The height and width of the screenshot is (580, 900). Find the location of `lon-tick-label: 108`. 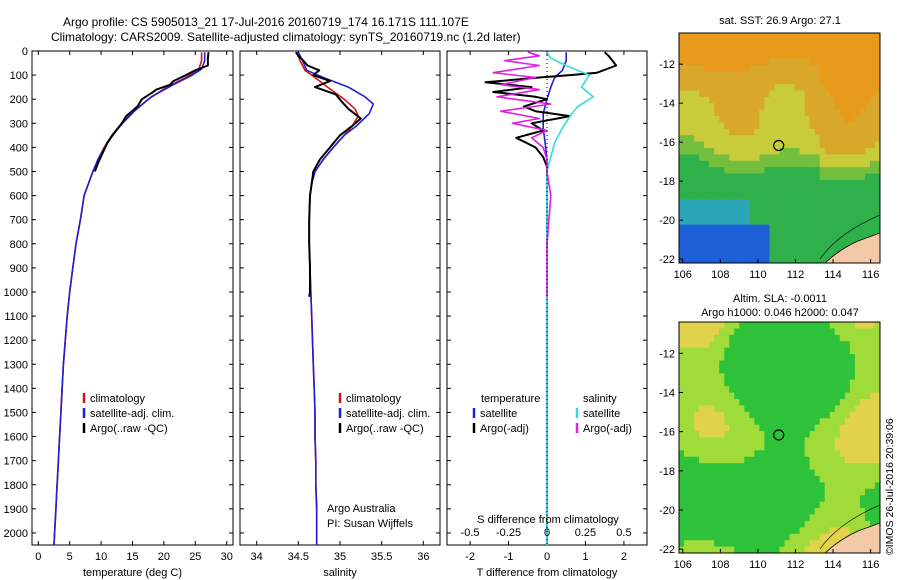

lon-tick-label: 108 is located at coordinates (720, 565).